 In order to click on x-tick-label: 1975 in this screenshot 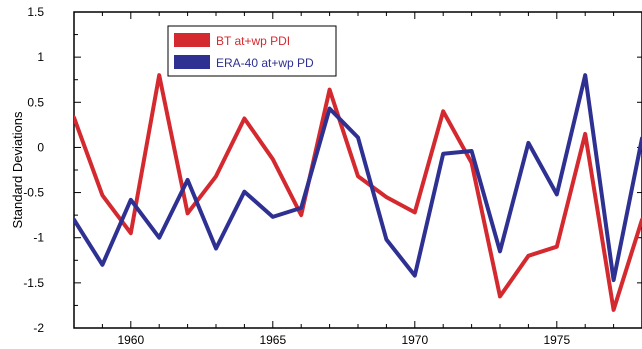, I will do `click(556, 340)`.